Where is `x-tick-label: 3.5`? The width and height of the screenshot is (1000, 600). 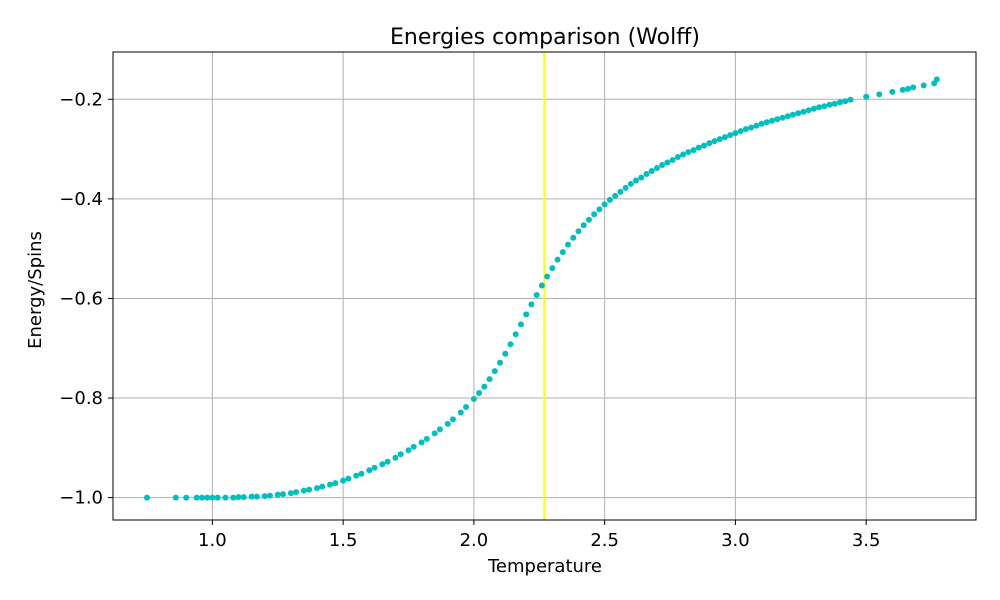 x-tick-label: 3.5 is located at coordinates (866, 540).